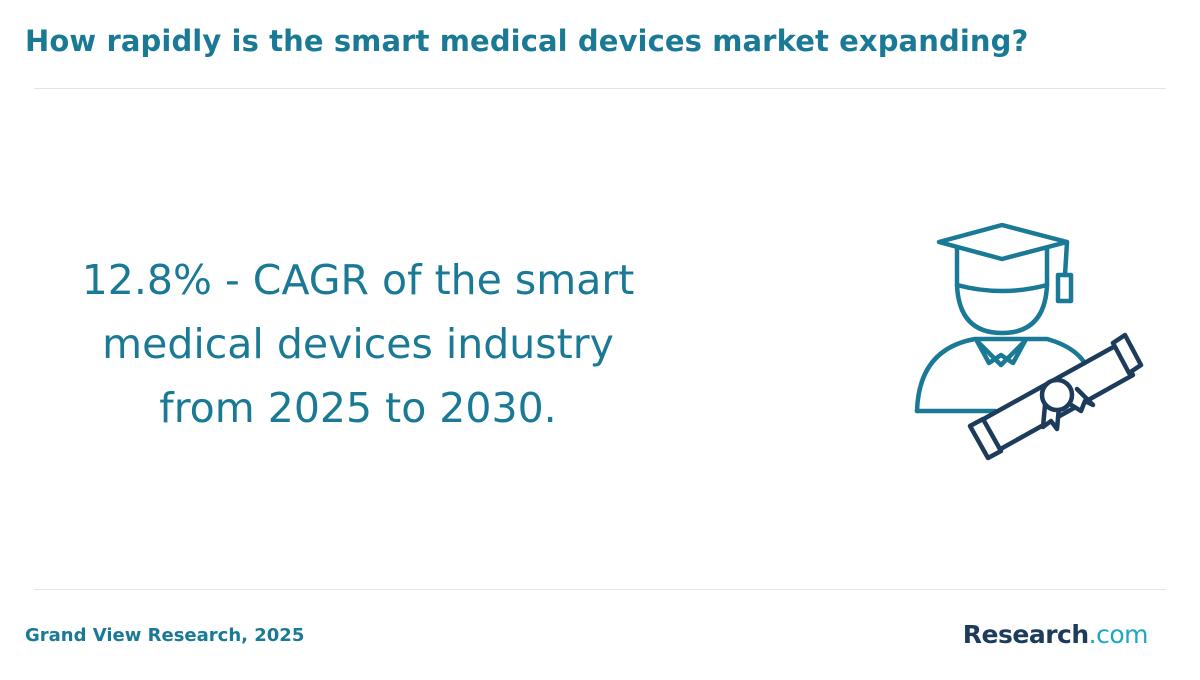  Describe the element at coordinates (358, 280) in the screenshot. I see `stat-line-1: 12.8% - CAGR of the smart` at that location.